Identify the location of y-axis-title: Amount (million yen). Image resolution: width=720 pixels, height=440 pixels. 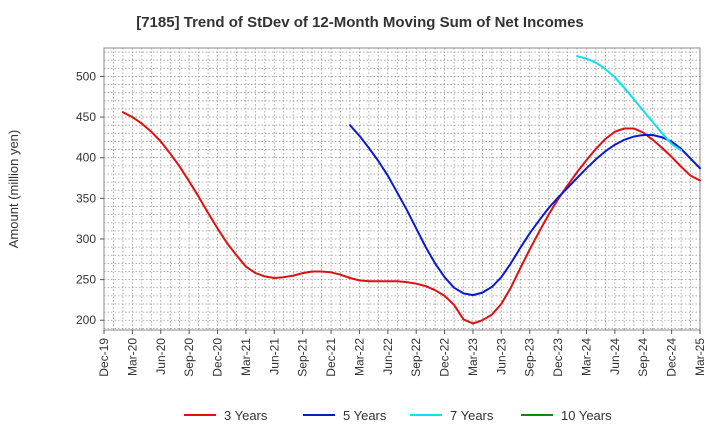
(13, 189).